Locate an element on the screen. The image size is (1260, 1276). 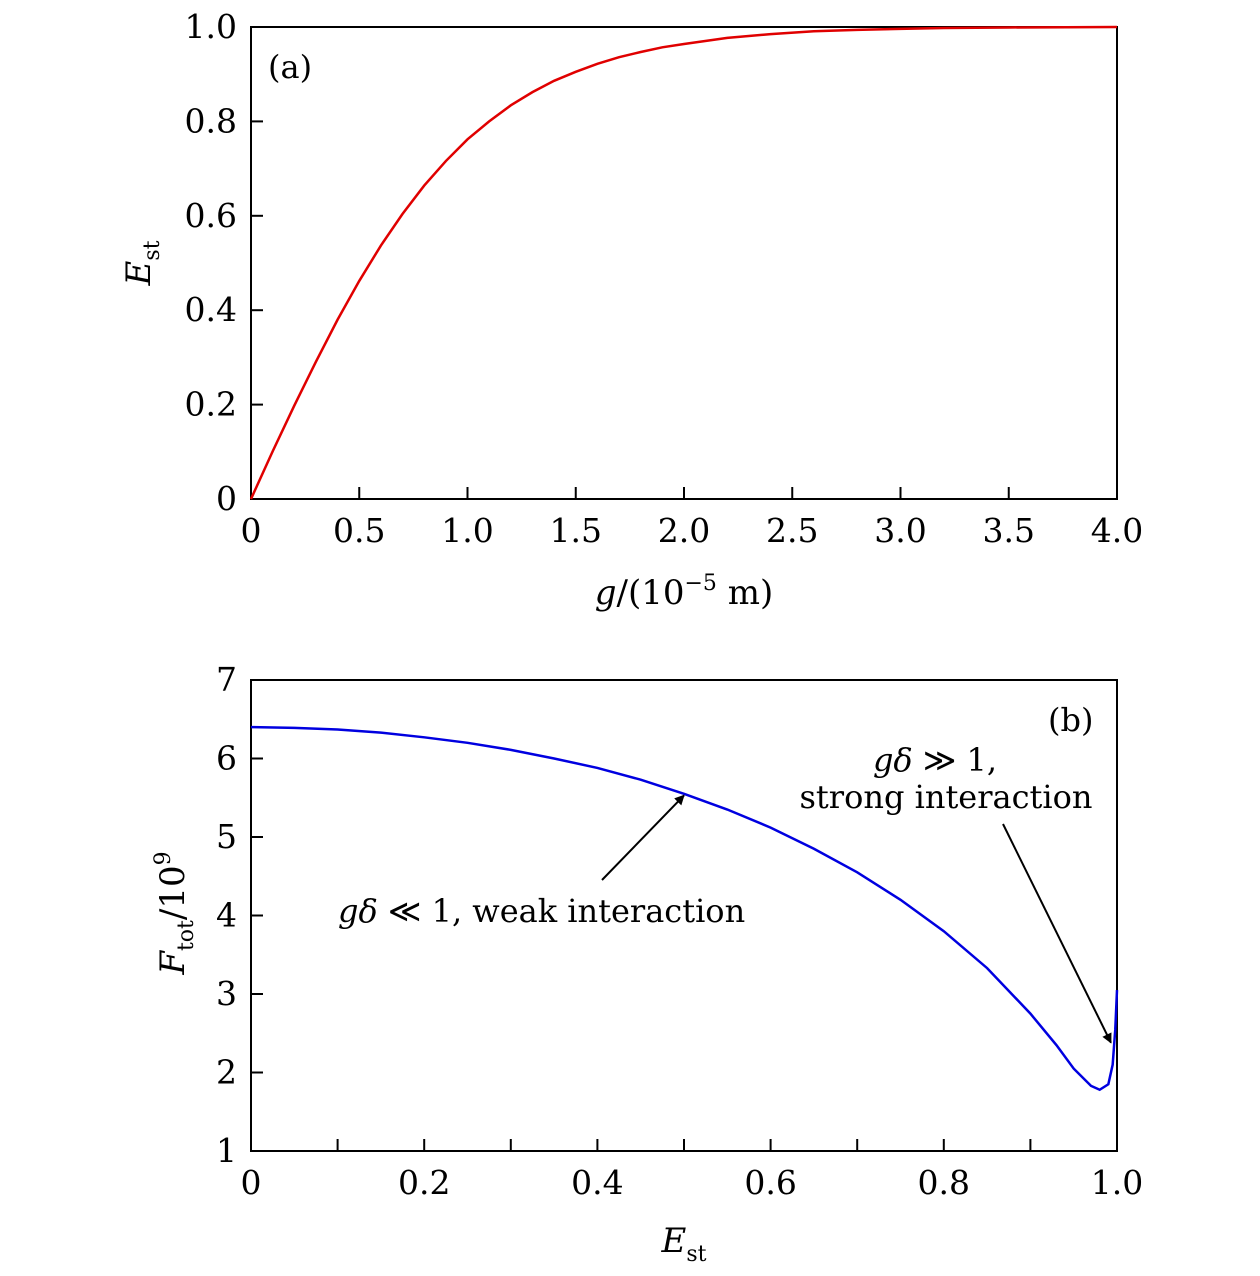
y-tick-label-1-5: 6 is located at coordinates (226, 758).